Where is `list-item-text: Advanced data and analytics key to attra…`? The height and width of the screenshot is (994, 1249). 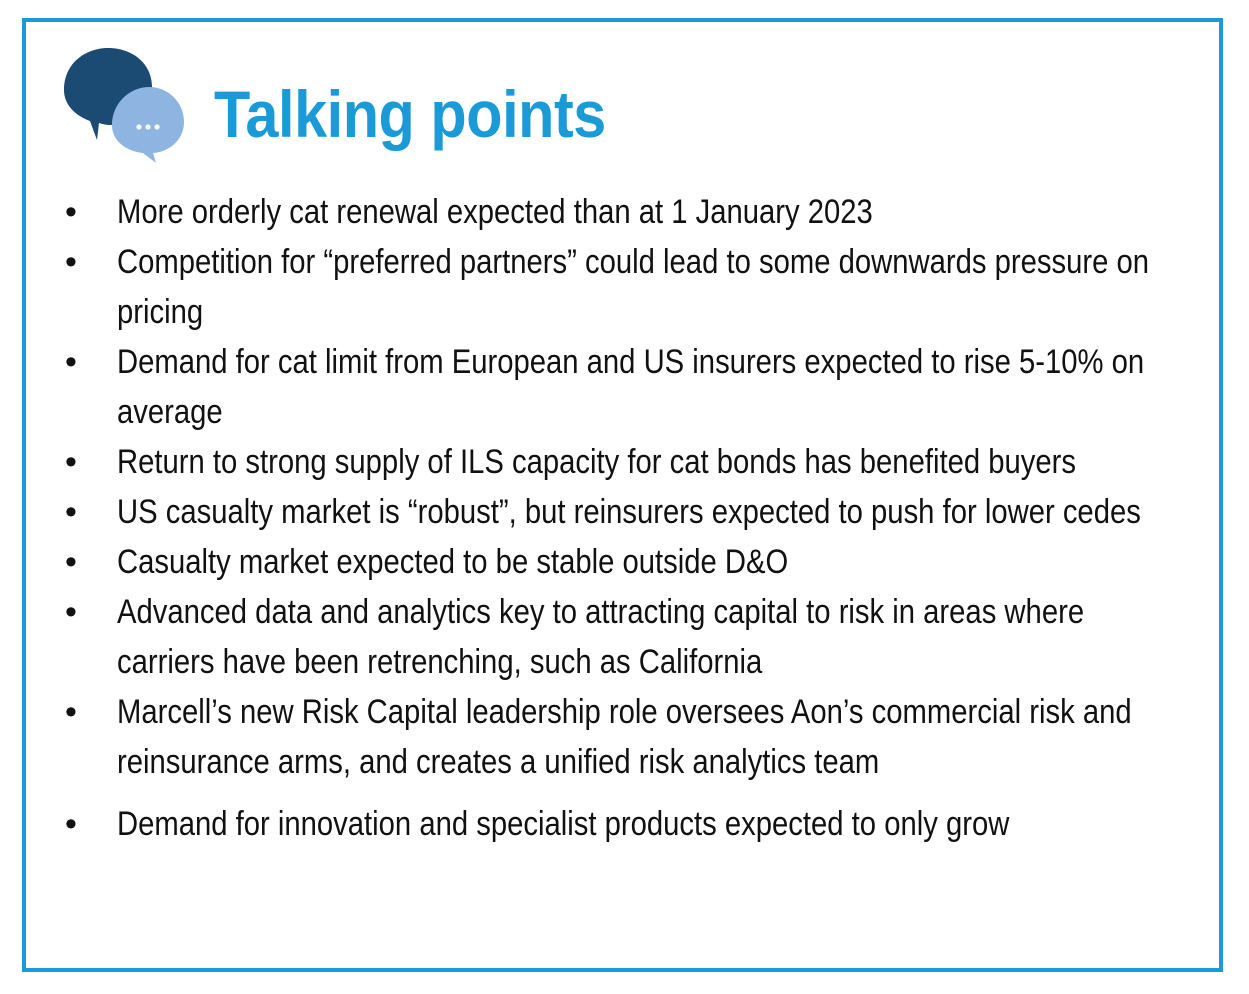
list-item-text: Advanced data and analytics key to attra… is located at coordinates (601, 637).